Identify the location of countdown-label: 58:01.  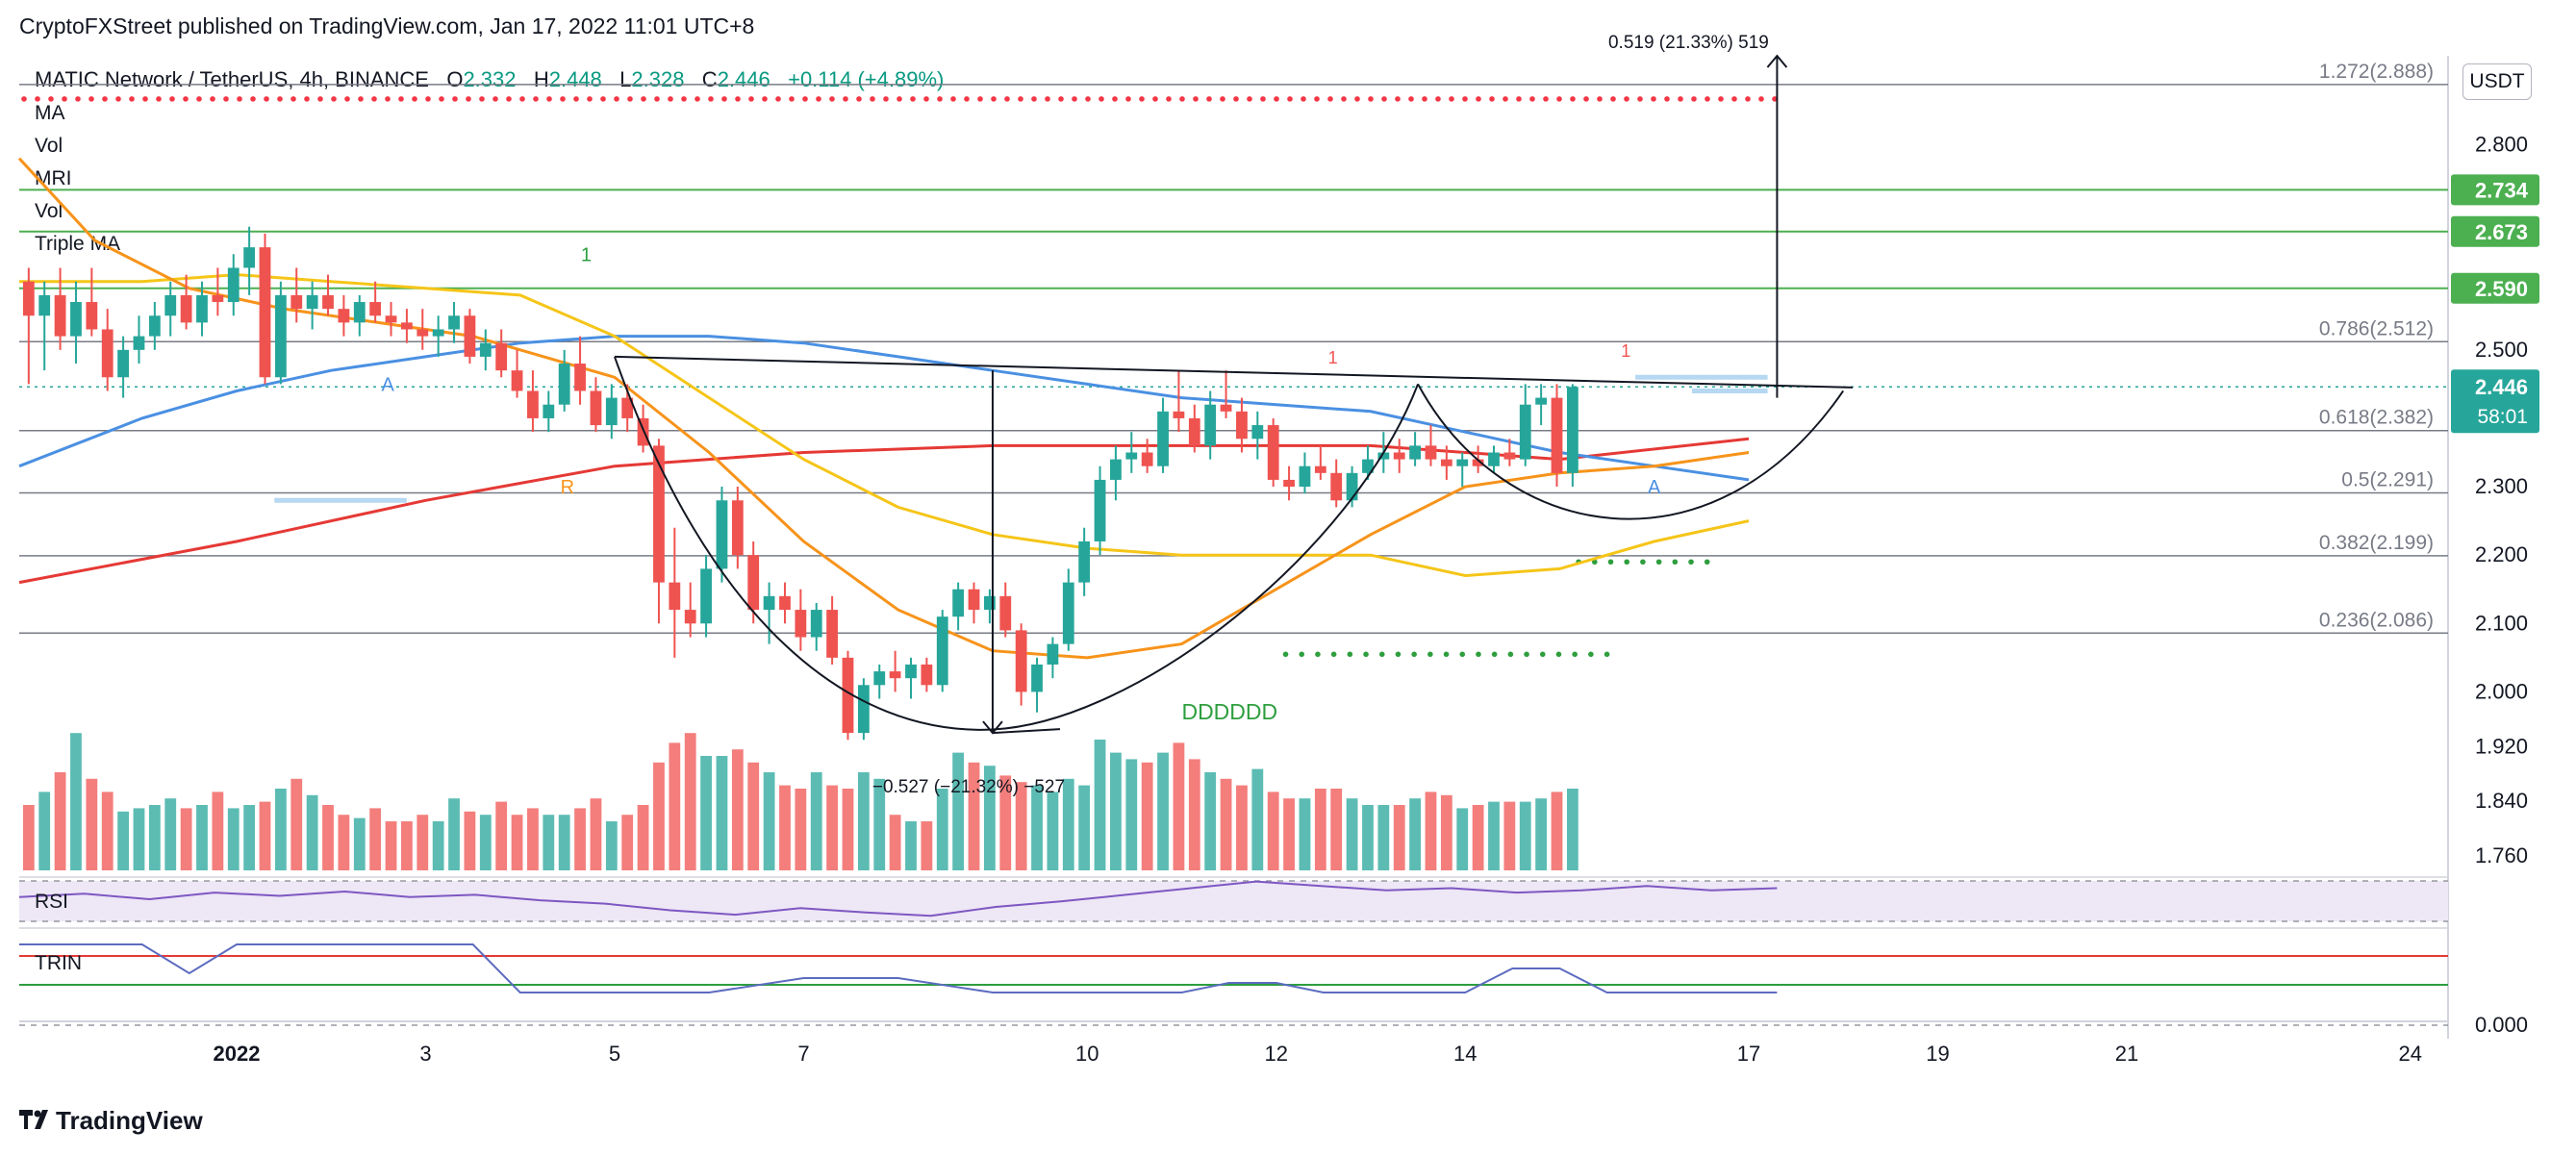
(2502, 417).